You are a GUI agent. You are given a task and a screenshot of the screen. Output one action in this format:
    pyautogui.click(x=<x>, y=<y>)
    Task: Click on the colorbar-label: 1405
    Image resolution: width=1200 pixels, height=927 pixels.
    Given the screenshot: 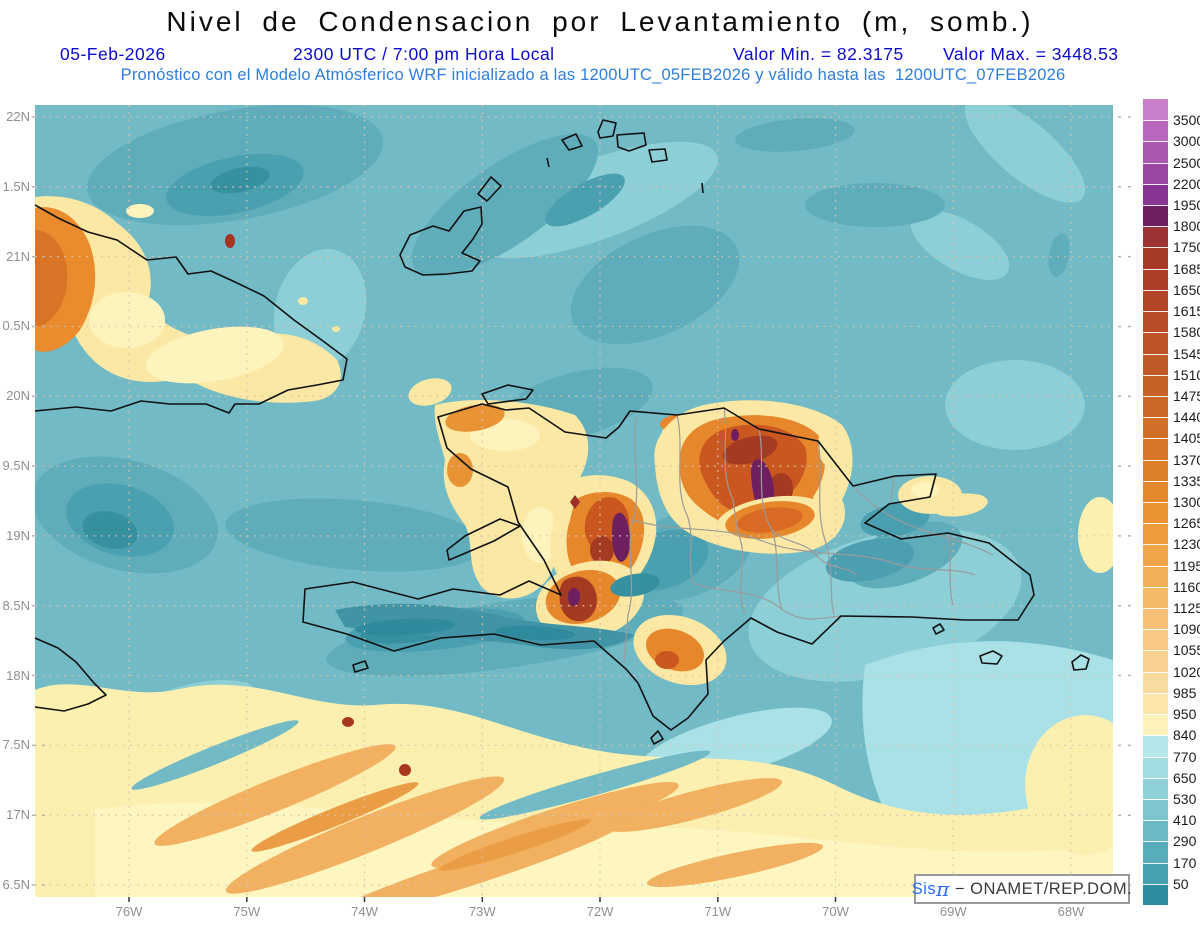 What is the action you would take?
    pyautogui.click(x=1186, y=438)
    